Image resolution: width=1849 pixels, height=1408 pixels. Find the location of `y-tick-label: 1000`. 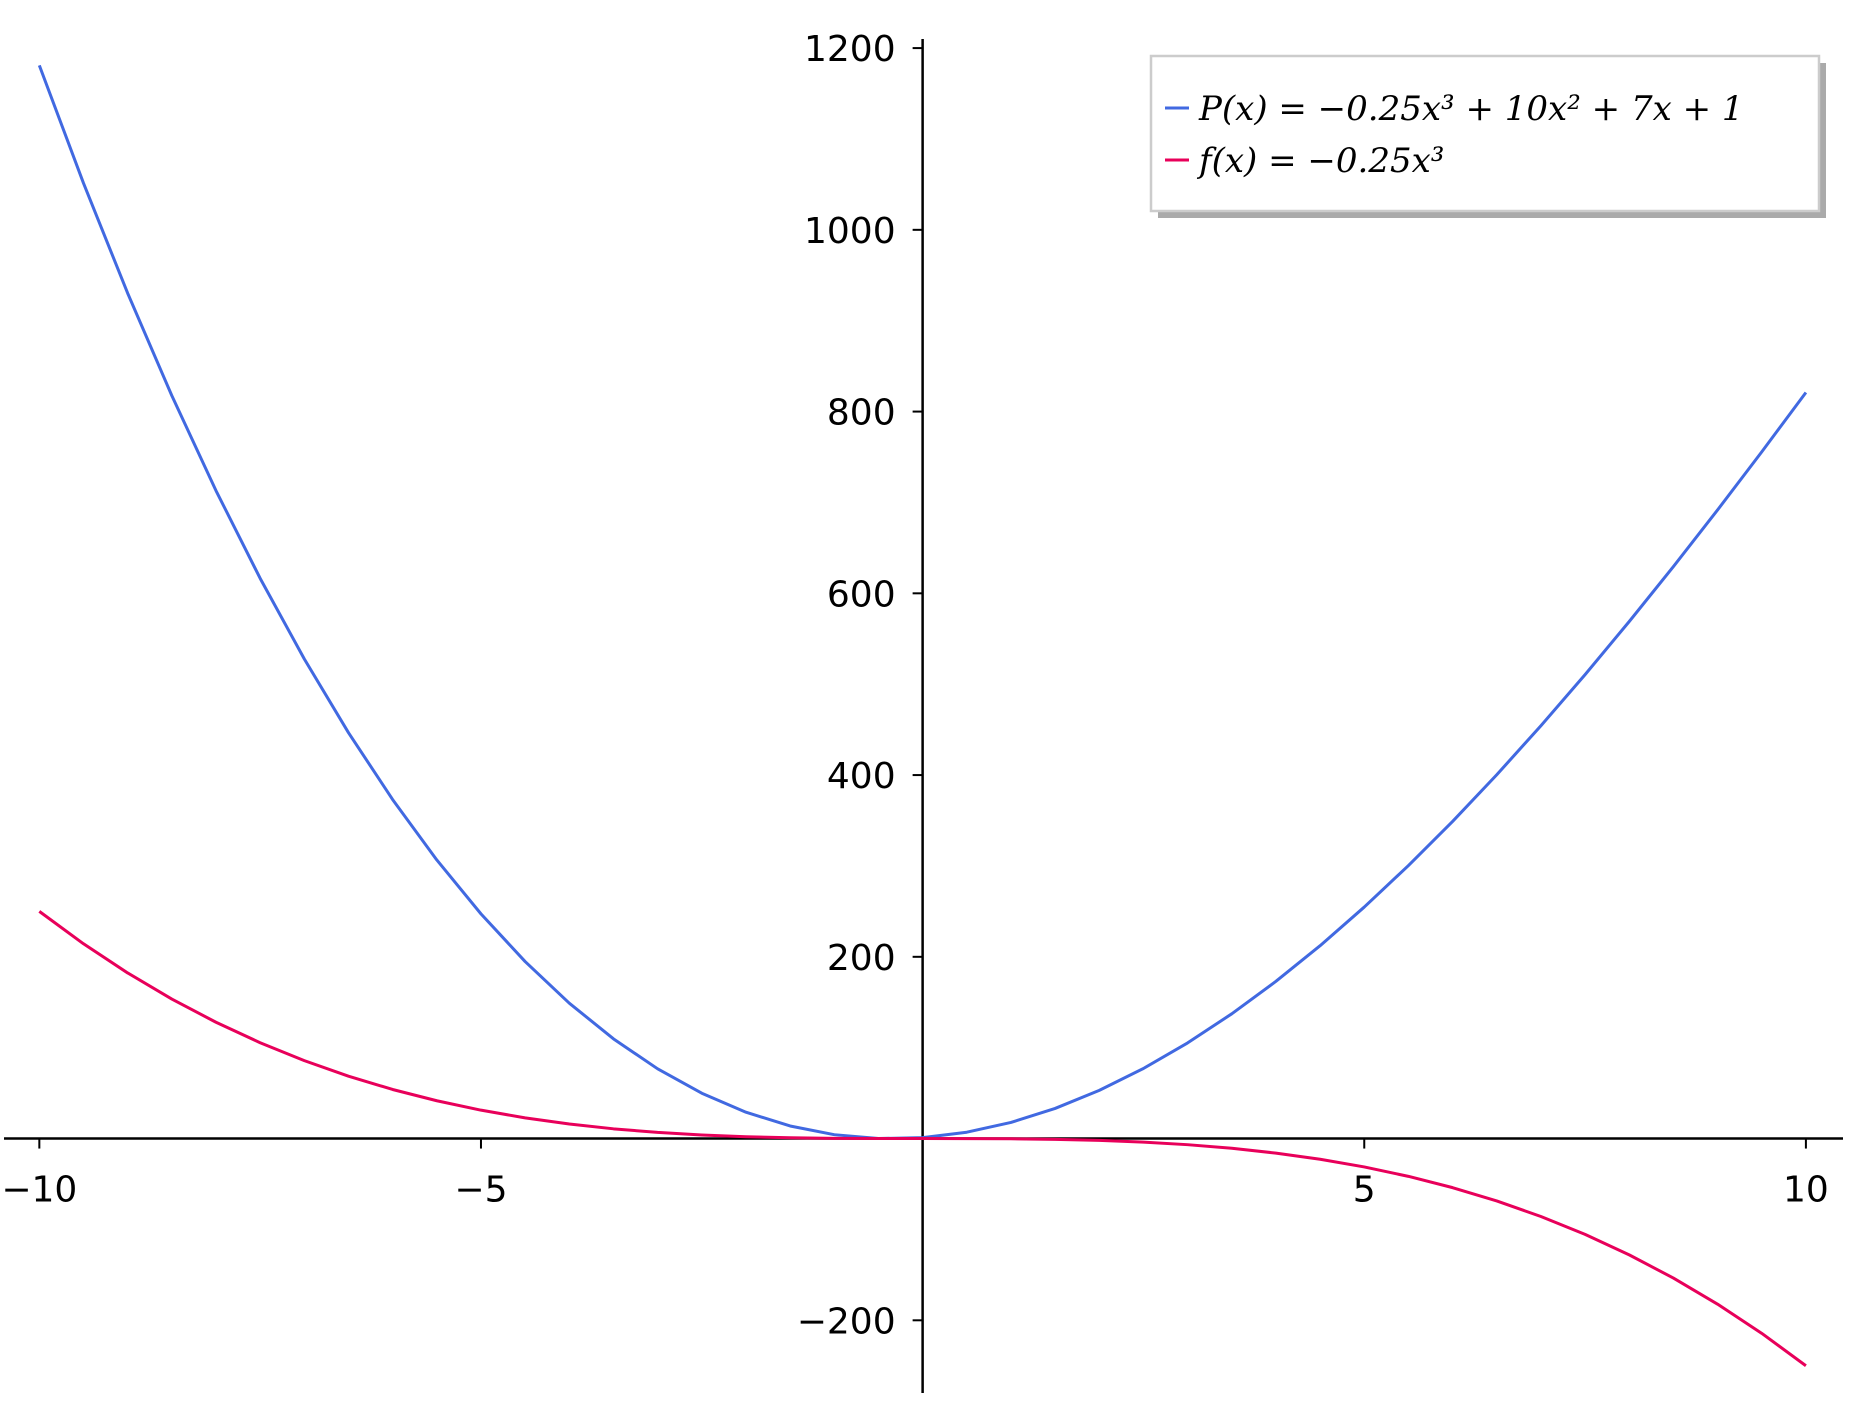

y-tick-label: 1000 is located at coordinates (850, 231).